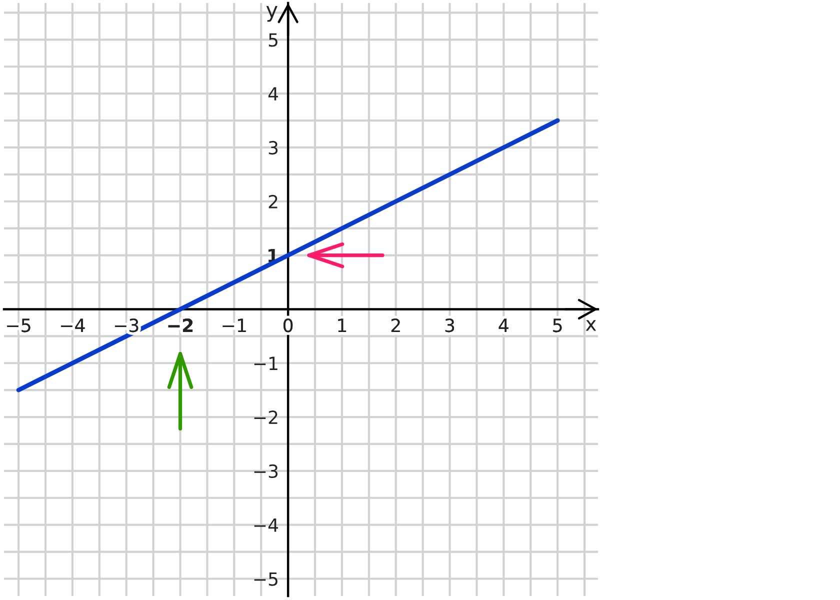 The width and height of the screenshot is (840, 600). Describe the element at coordinates (273, 40) in the screenshot. I see `y-tick-label: 5` at that location.